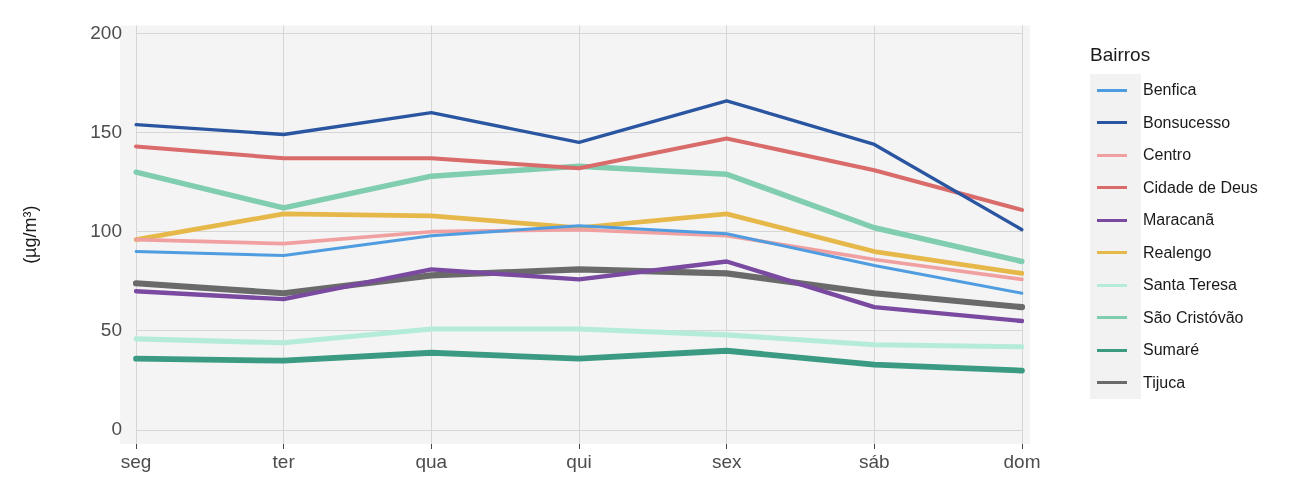 The image size is (1305, 481). What do you see at coordinates (106, 230) in the screenshot?
I see `y-tick-label: 100` at bounding box center [106, 230].